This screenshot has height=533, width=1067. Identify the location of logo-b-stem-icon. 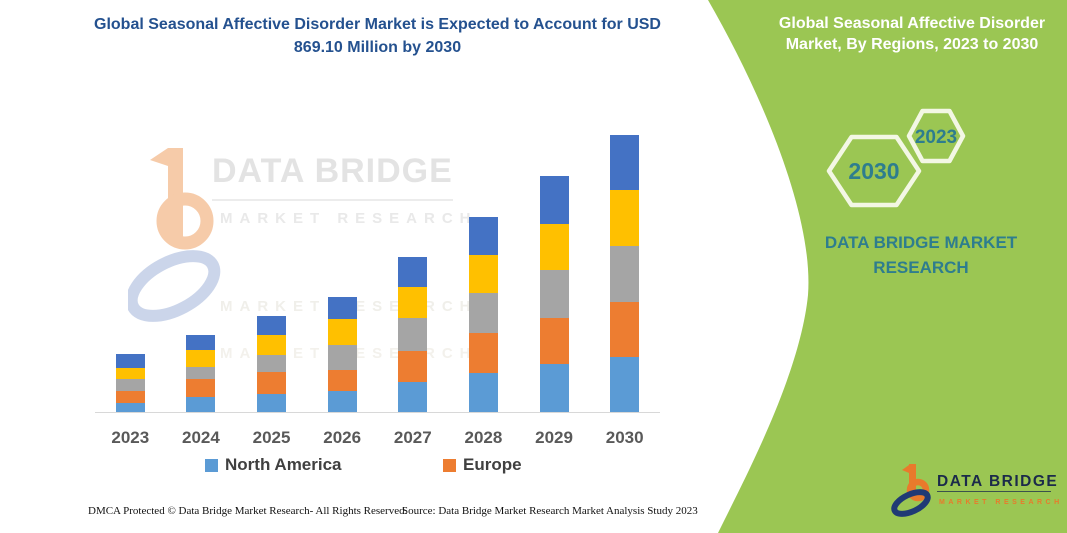
(912, 480).